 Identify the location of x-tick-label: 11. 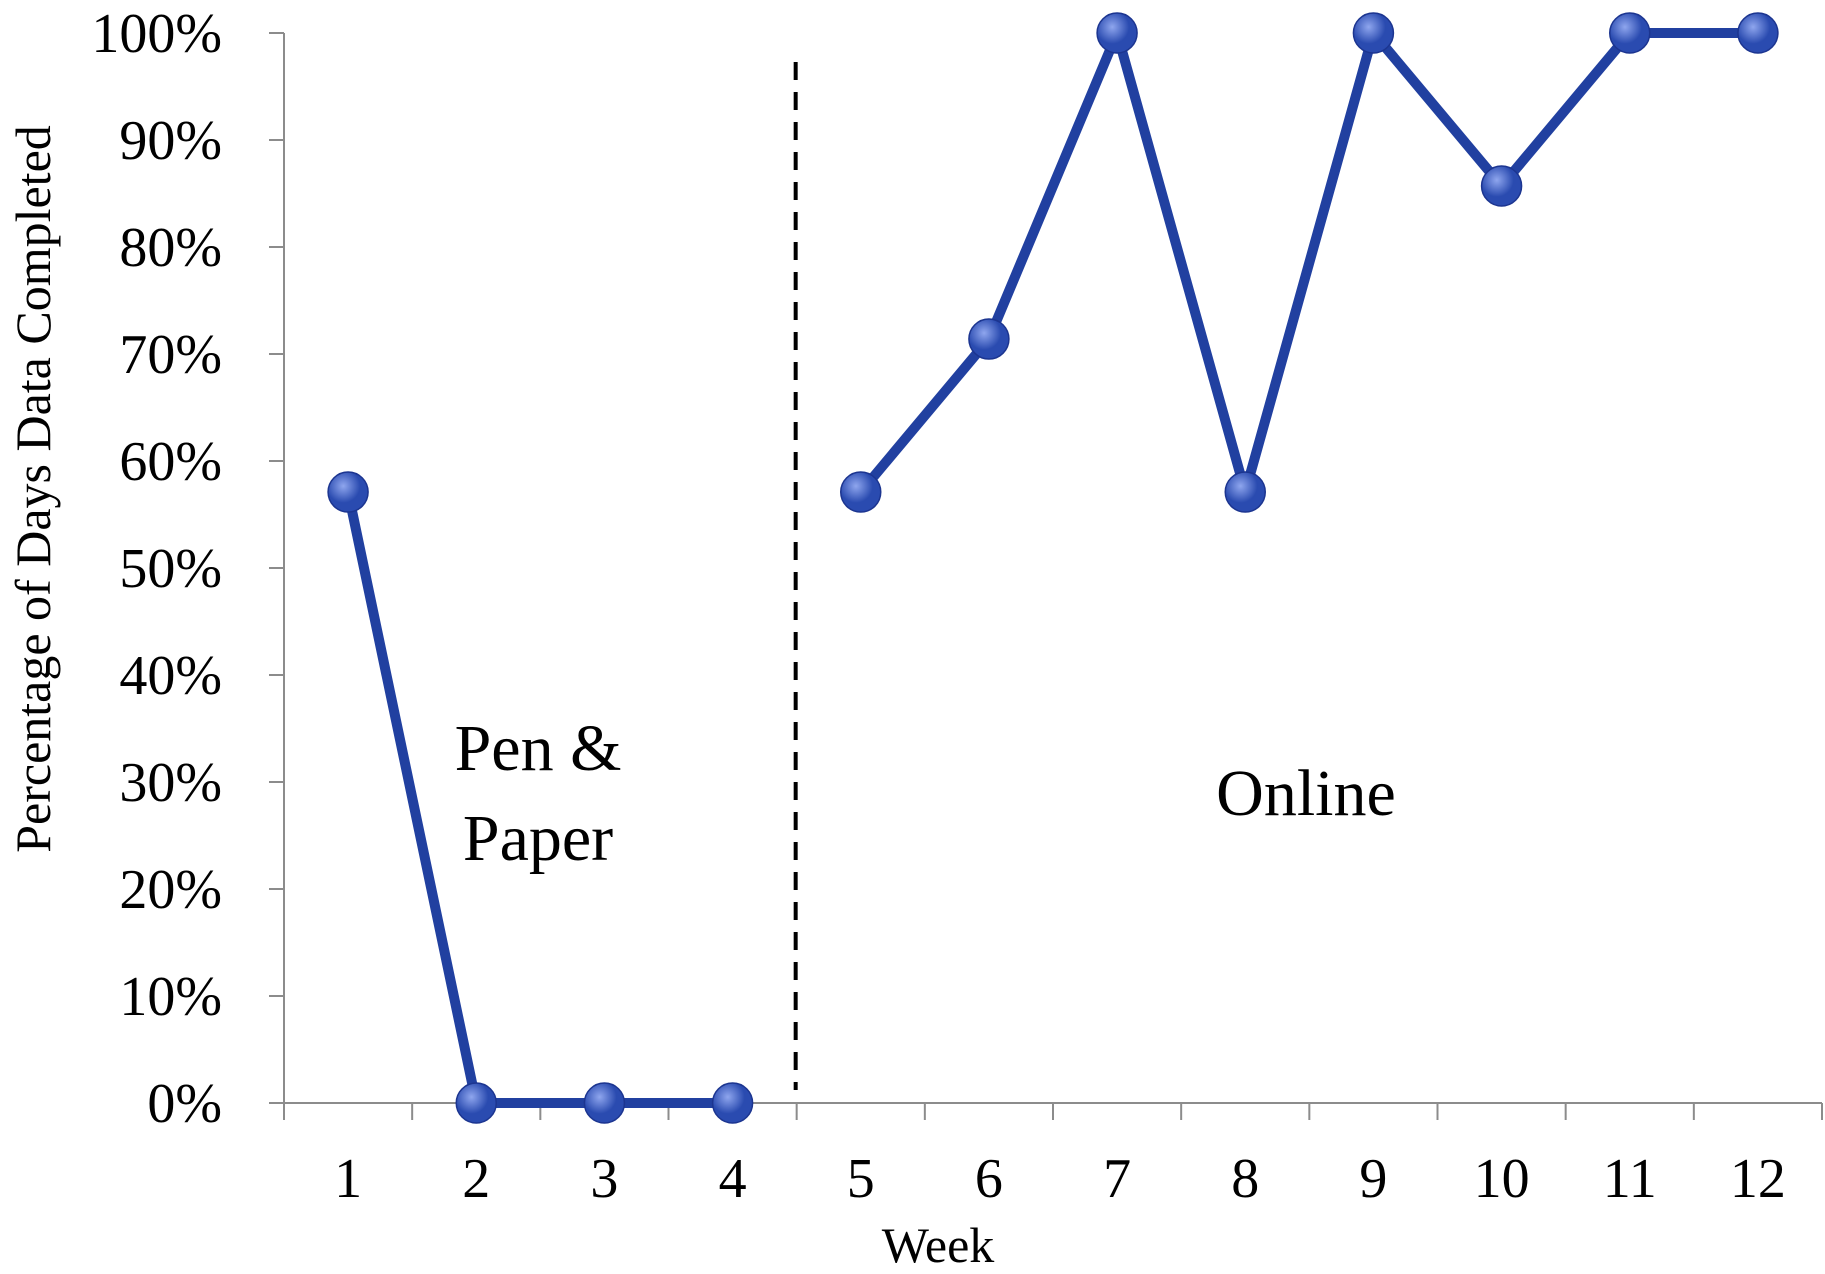
(1630, 1179).